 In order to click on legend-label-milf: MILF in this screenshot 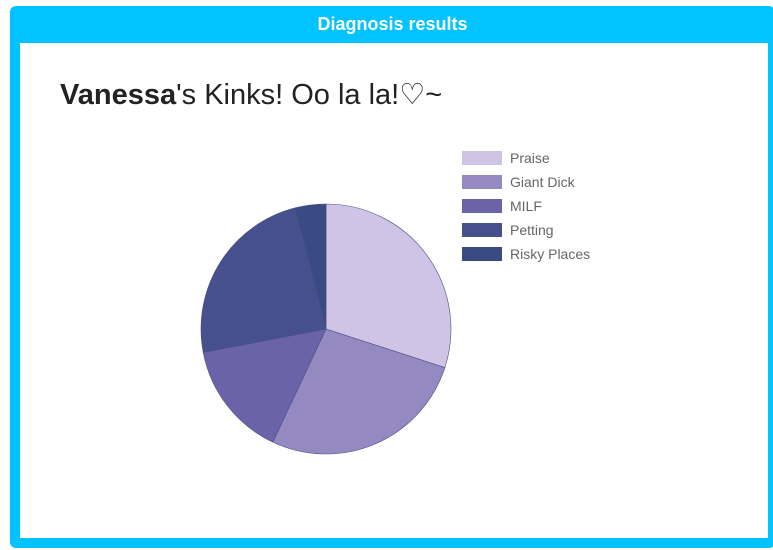, I will do `click(526, 206)`.